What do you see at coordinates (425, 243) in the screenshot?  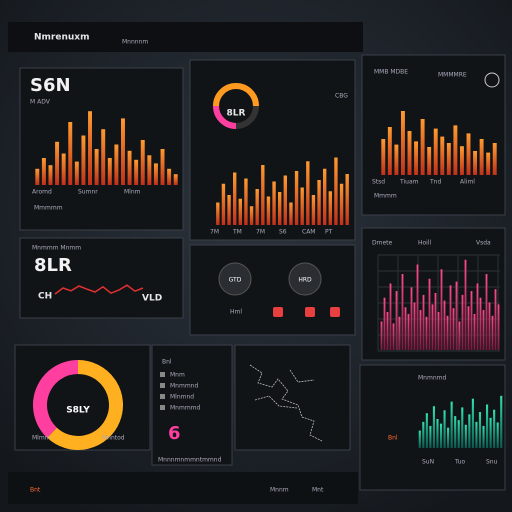 I see `panel-label: Hoill` at bounding box center [425, 243].